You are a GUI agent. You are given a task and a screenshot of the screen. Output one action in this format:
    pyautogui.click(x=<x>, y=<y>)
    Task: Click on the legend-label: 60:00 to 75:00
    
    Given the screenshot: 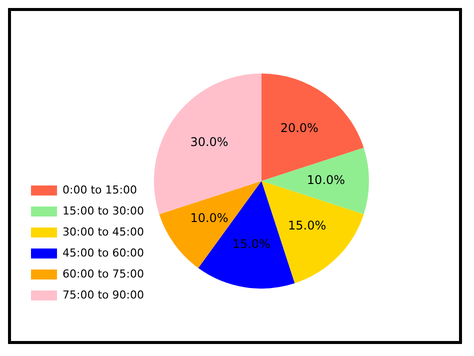 What is the action you would take?
    pyautogui.click(x=103, y=273)
    